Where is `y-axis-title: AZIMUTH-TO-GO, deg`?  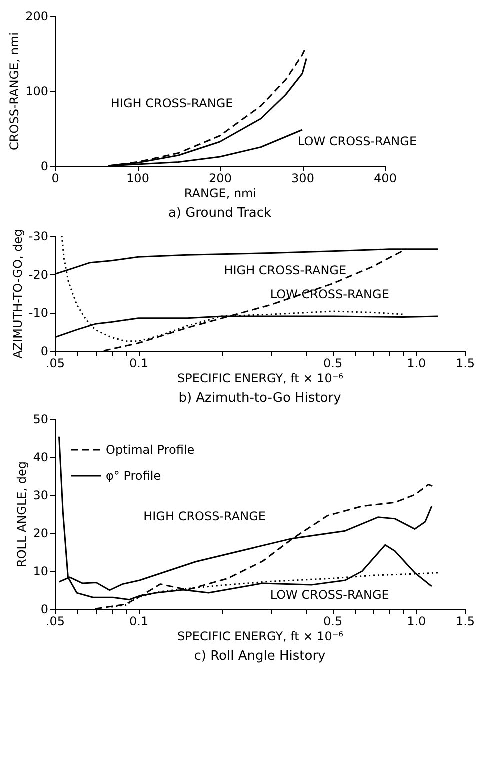 y-axis-title: AZIMUTH-TO-GO, deg is located at coordinates (17, 294).